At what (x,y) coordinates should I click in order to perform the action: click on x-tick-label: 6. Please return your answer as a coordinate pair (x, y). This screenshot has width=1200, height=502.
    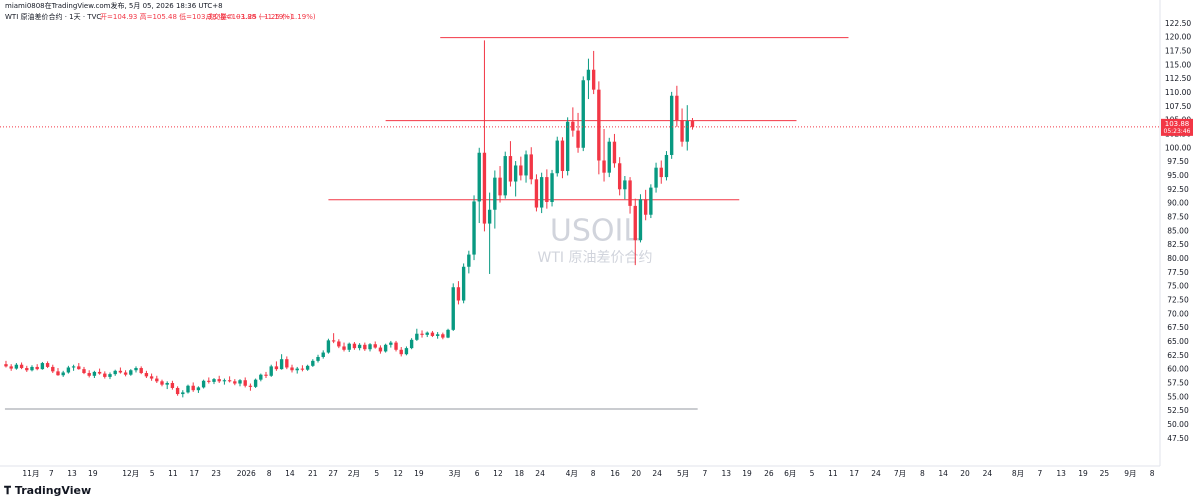
    Looking at the image, I should click on (477, 473).